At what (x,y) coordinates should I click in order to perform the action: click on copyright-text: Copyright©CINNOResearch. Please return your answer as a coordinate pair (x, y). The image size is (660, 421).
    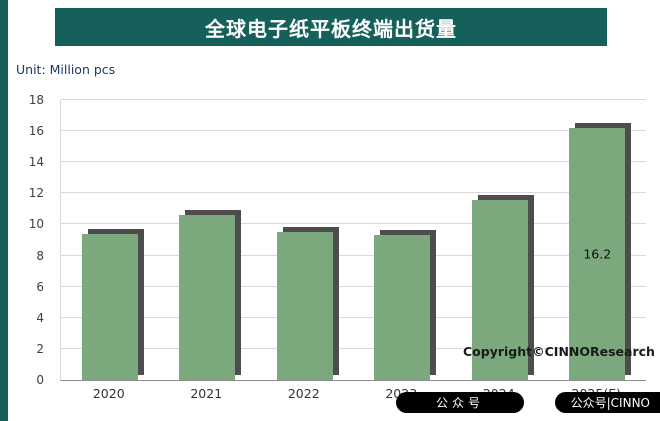
    Looking at the image, I should click on (559, 351).